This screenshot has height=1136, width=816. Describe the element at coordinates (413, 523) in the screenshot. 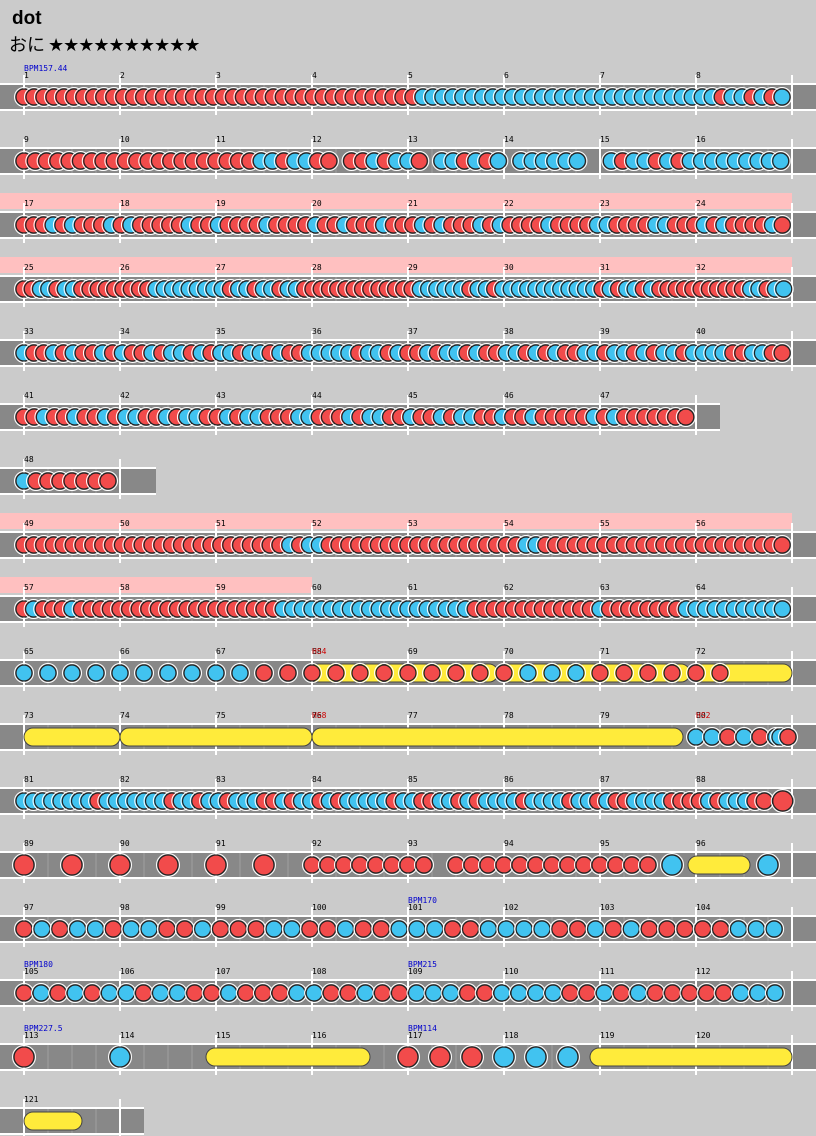

I see `measure-number: 53` at that location.